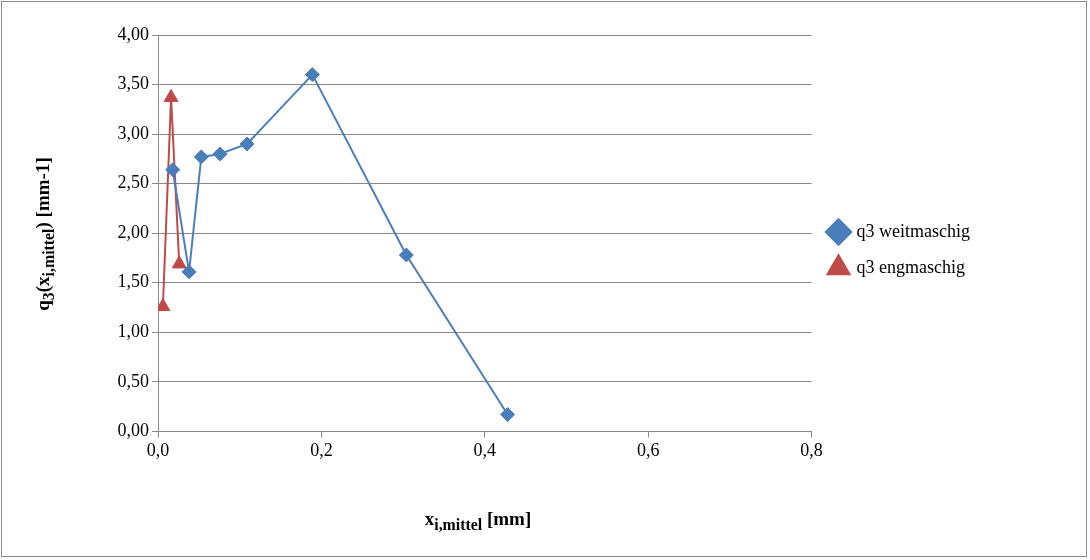 This screenshot has height=560, width=1090. Describe the element at coordinates (133, 83) in the screenshot. I see `y-tick-label: 3,50` at that location.